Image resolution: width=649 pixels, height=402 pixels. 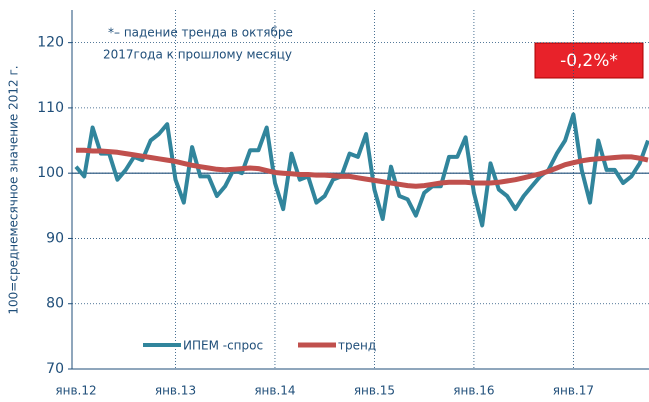 I want to click on x-tick-label: янв.15, so click(x=374, y=391).